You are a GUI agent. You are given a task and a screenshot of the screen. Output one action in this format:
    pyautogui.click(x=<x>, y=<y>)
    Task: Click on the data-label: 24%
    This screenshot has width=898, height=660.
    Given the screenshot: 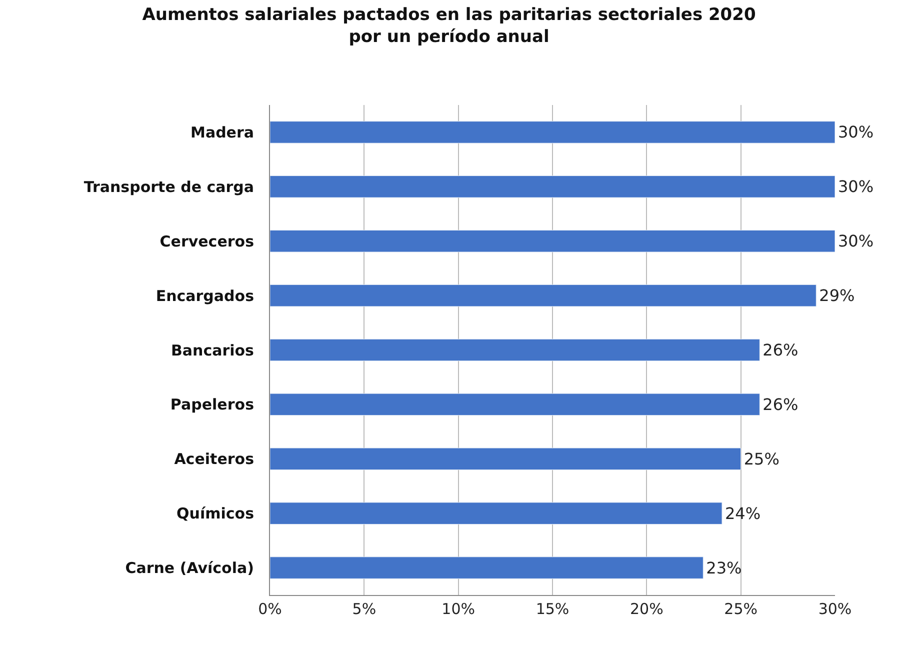 What is the action you would take?
    pyautogui.click(x=743, y=513)
    